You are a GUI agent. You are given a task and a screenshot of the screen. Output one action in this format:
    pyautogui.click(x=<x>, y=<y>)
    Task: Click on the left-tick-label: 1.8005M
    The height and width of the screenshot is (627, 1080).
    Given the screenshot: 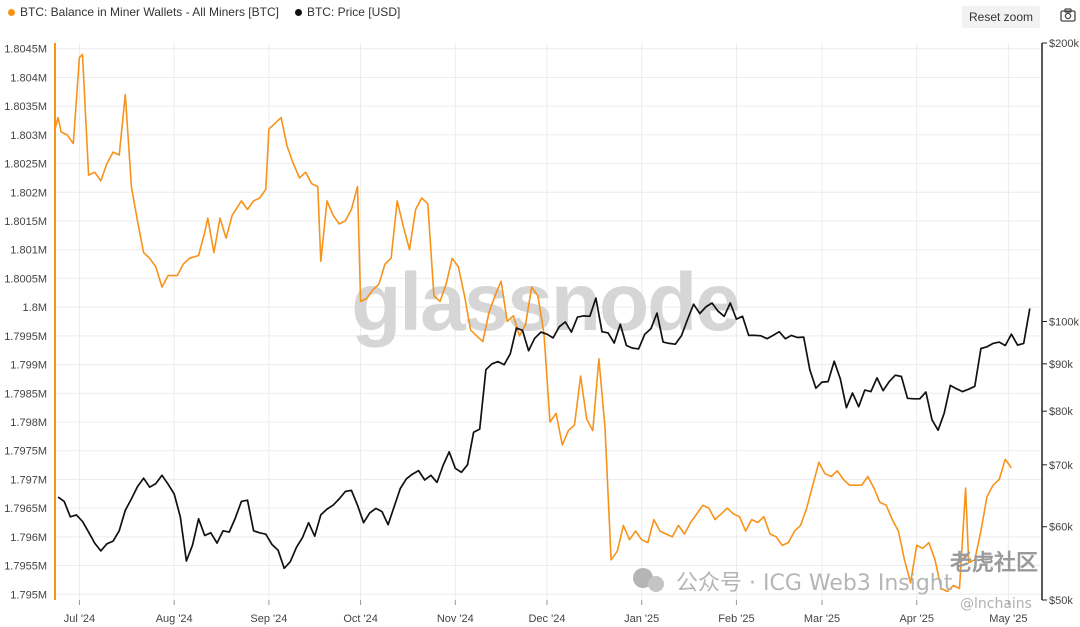 What is the action you would take?
    pyautogui.click(x=25, y=279)
    